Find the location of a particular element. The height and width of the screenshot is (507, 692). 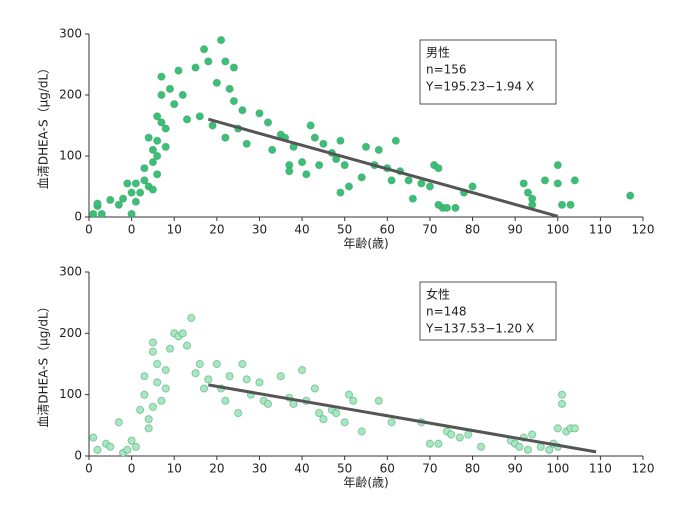

x-tick-label: 10 is located at coordinates (174, 469).